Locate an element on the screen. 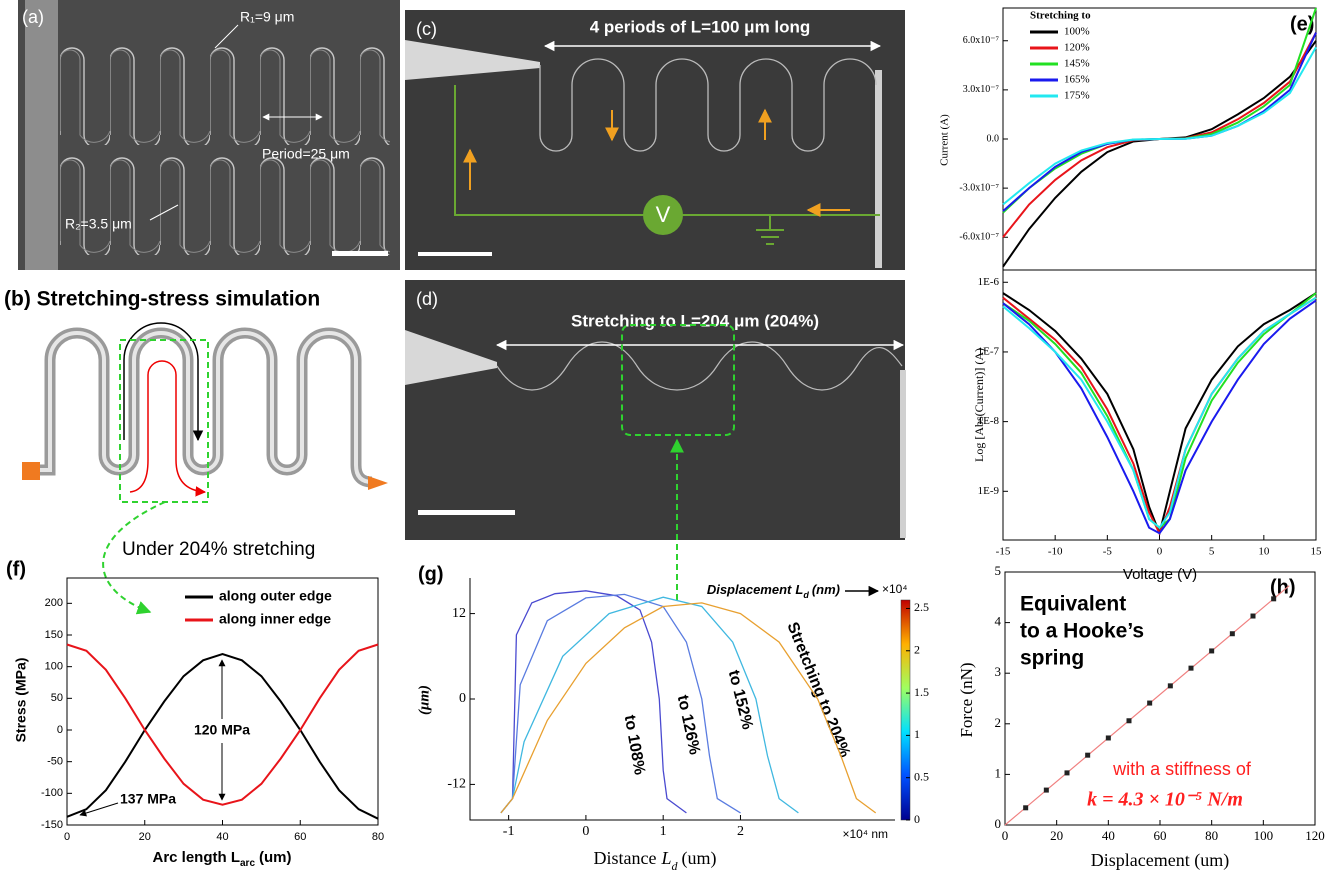 Image resolution: width=1328 pixels, height=873 pixels. x-tick-label: 120 is located at coordinates (1315, 835).